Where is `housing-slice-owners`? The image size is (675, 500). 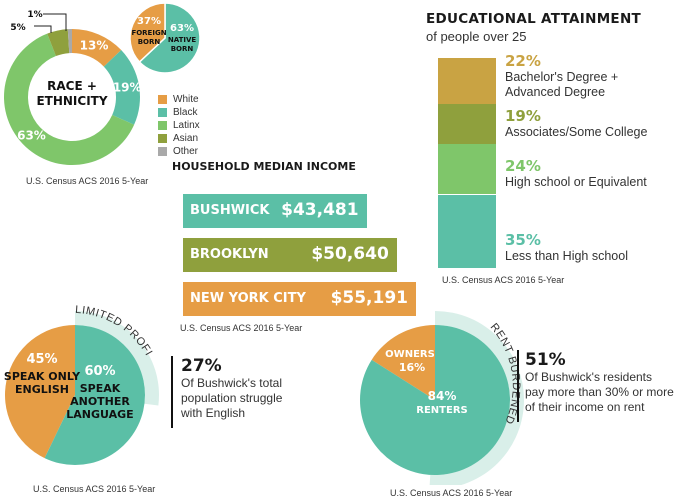
housing-slice-owners is located at coordinates (403, 362).